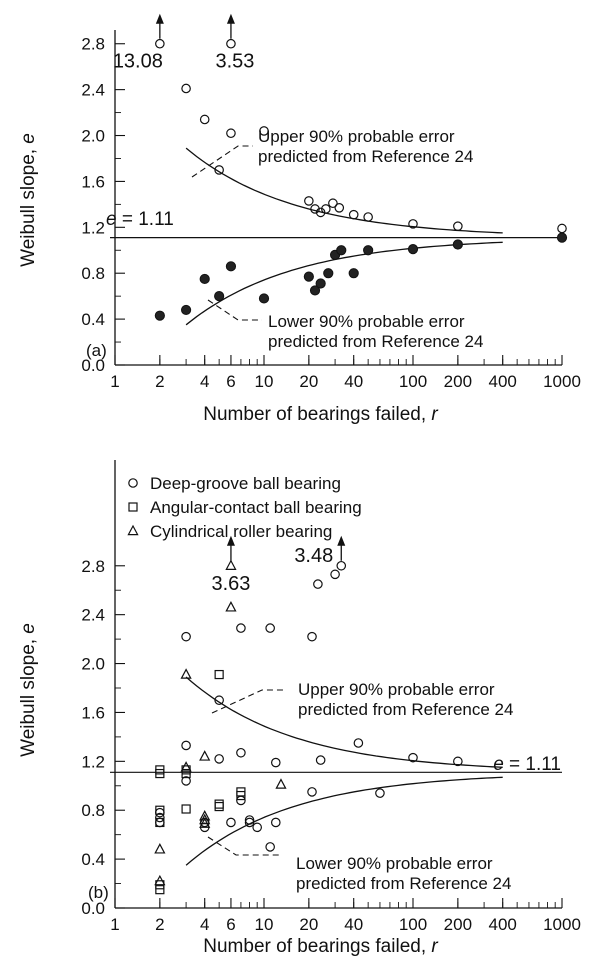 This screenshot has width=590, height=968. I want to click on legend-label: Cylindrical roller bearing, so click(241, 531).